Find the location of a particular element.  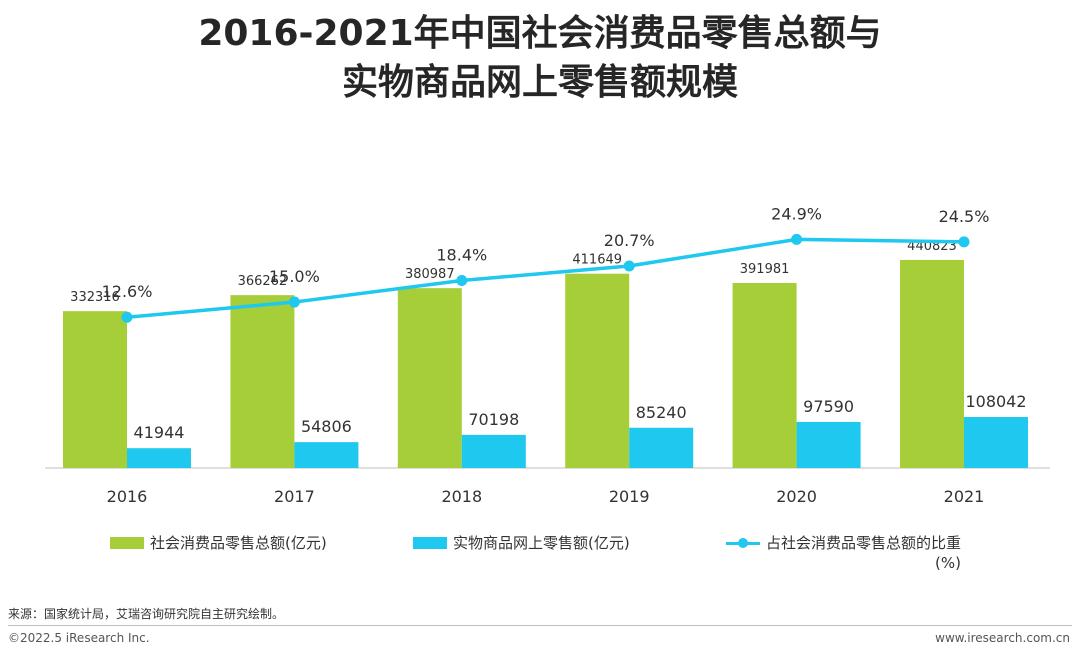

share-point-2021 is located at coordinates (964, 242).